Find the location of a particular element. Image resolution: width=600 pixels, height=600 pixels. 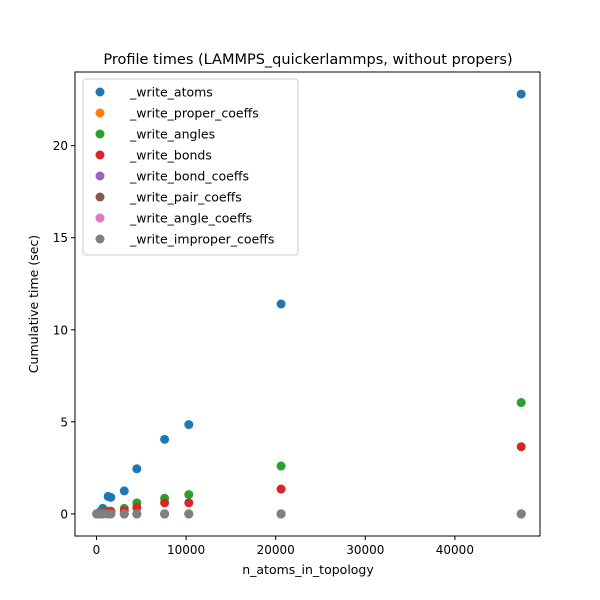

legend-label: _write_bond_coeffs is located at coordinates (189, 176).